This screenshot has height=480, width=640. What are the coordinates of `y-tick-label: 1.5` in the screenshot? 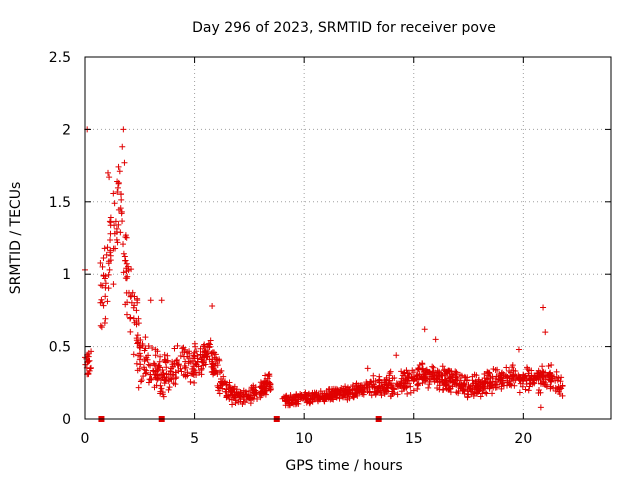 It's located at (60, 203).